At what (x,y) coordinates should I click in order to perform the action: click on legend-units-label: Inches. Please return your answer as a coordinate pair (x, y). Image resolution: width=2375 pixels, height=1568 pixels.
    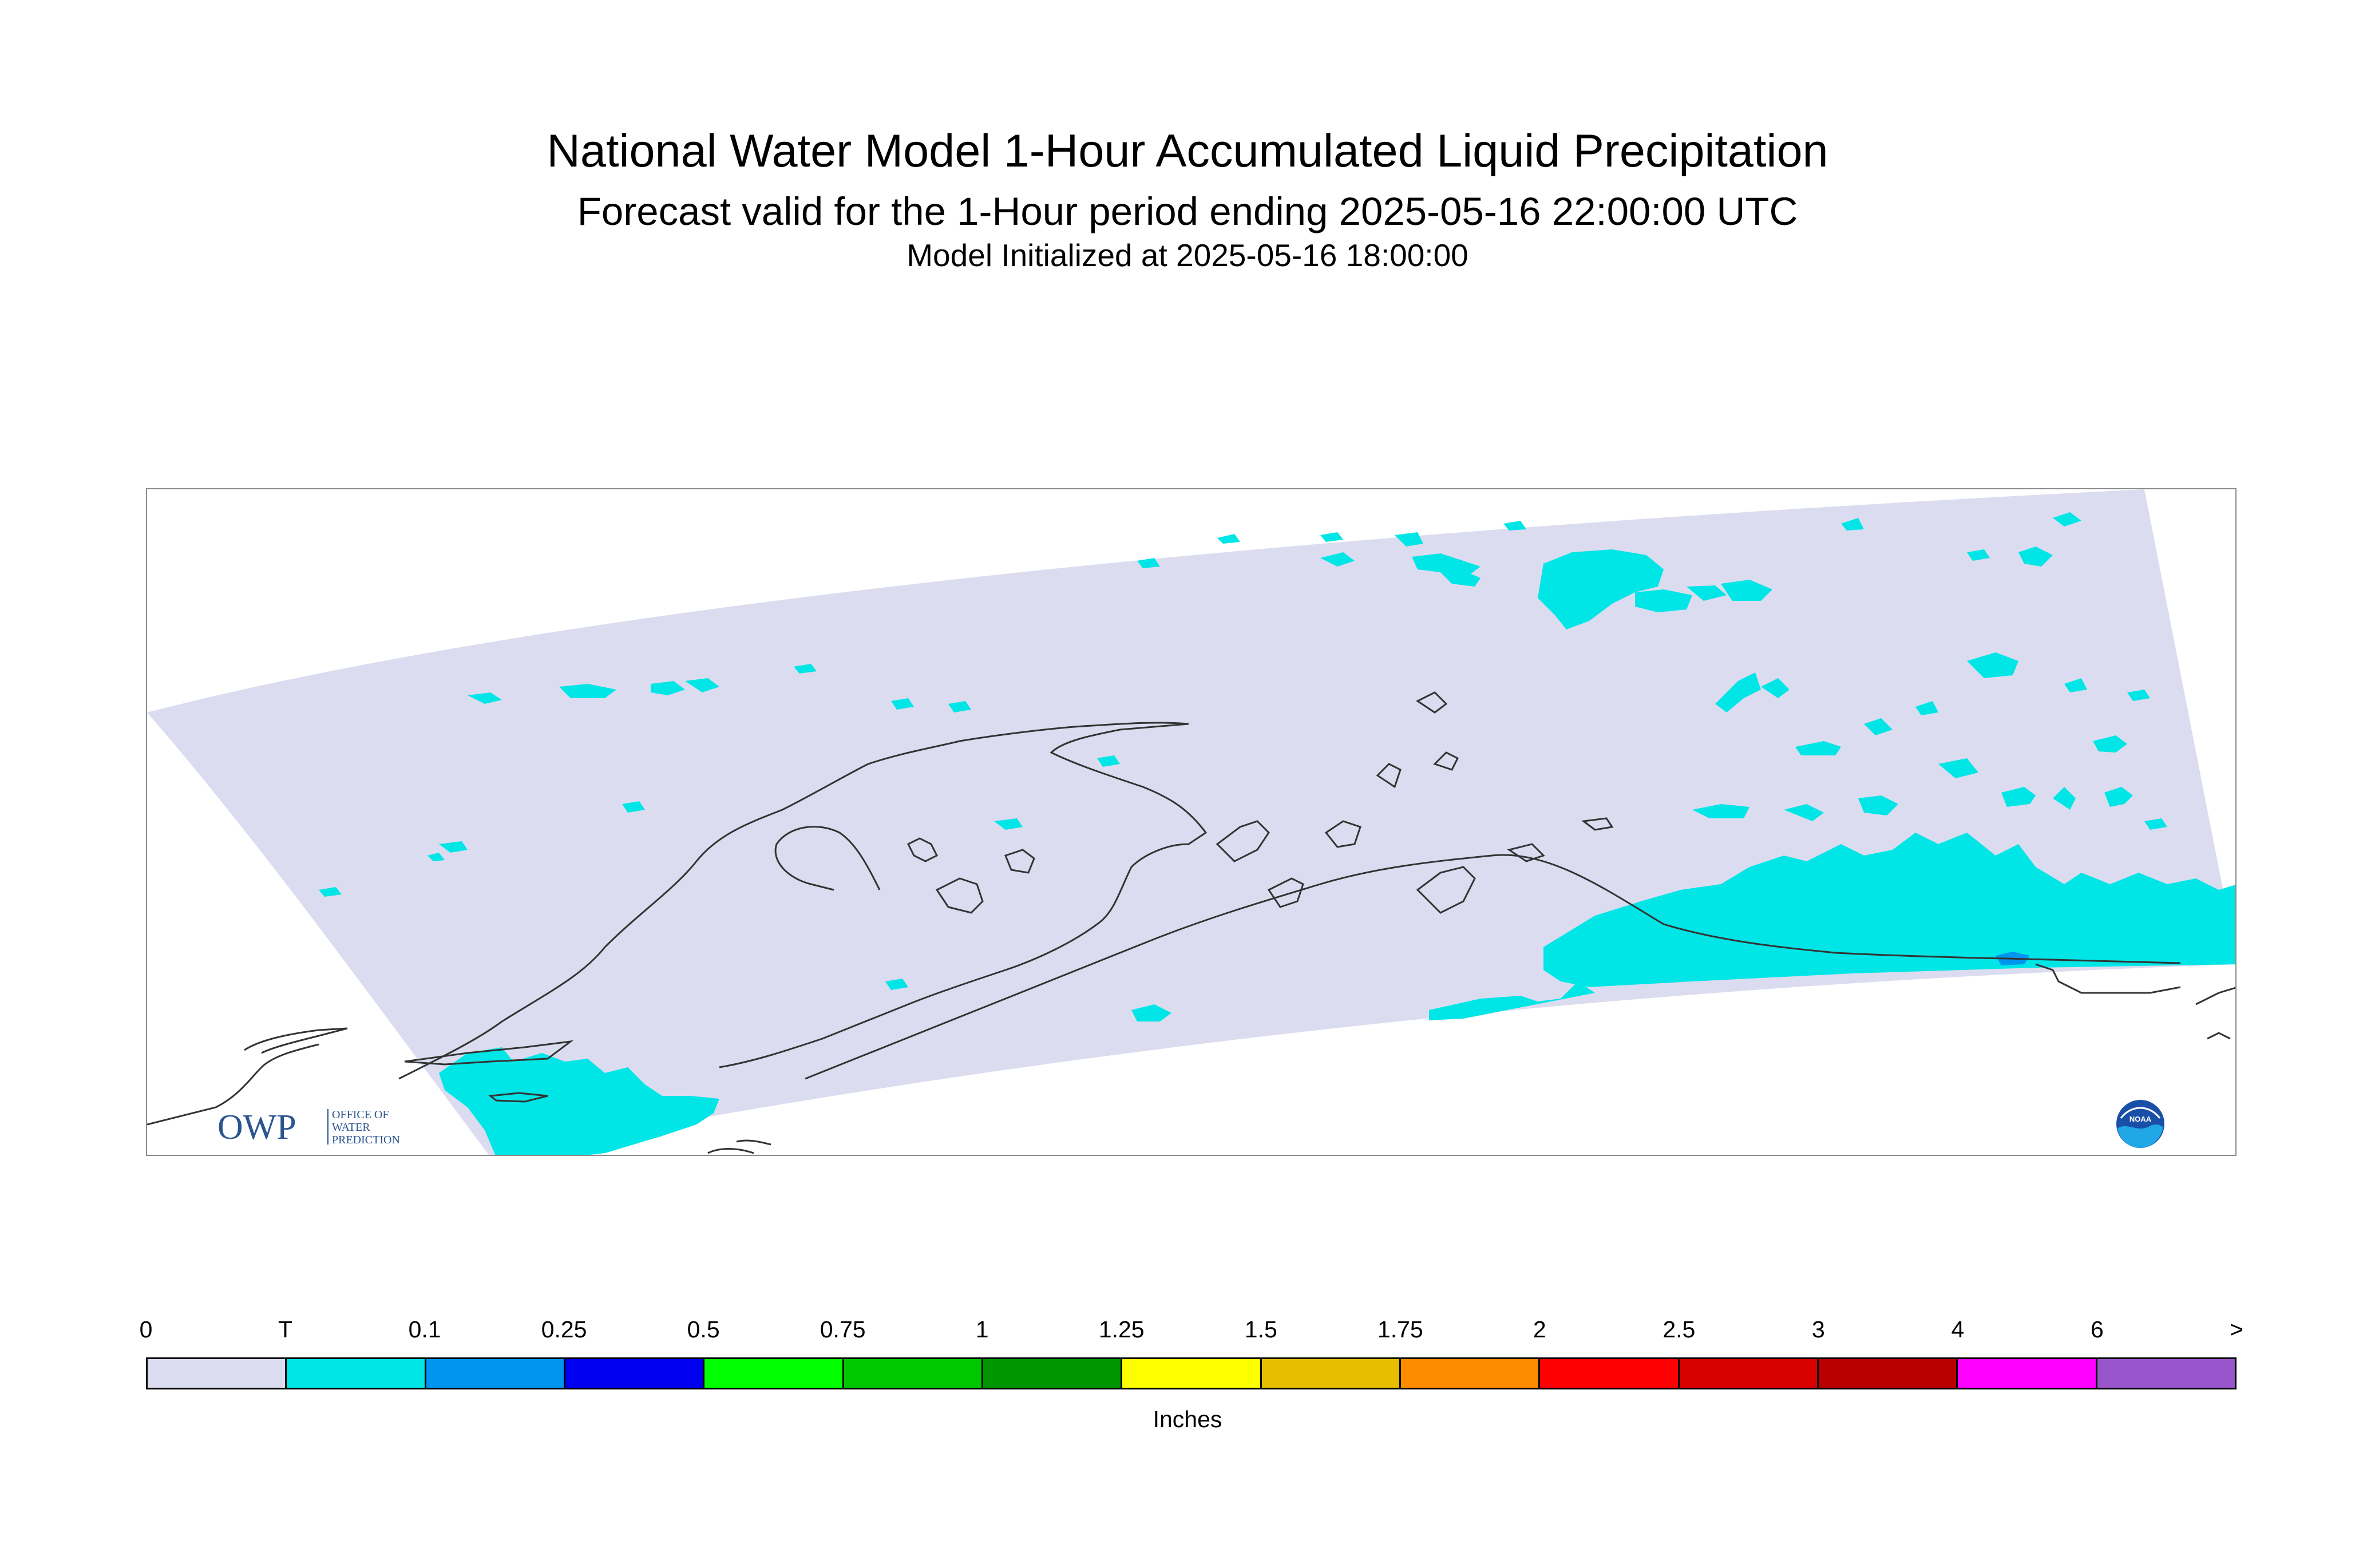
    Looking at the image, I should click on (1187, 1419).